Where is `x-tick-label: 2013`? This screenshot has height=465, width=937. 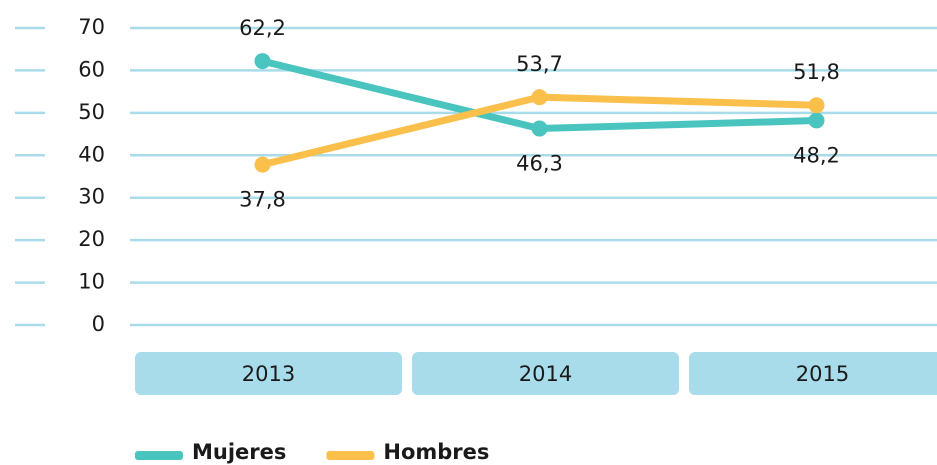 x-tick-label: 2013 is located at coordinates (268, 374).